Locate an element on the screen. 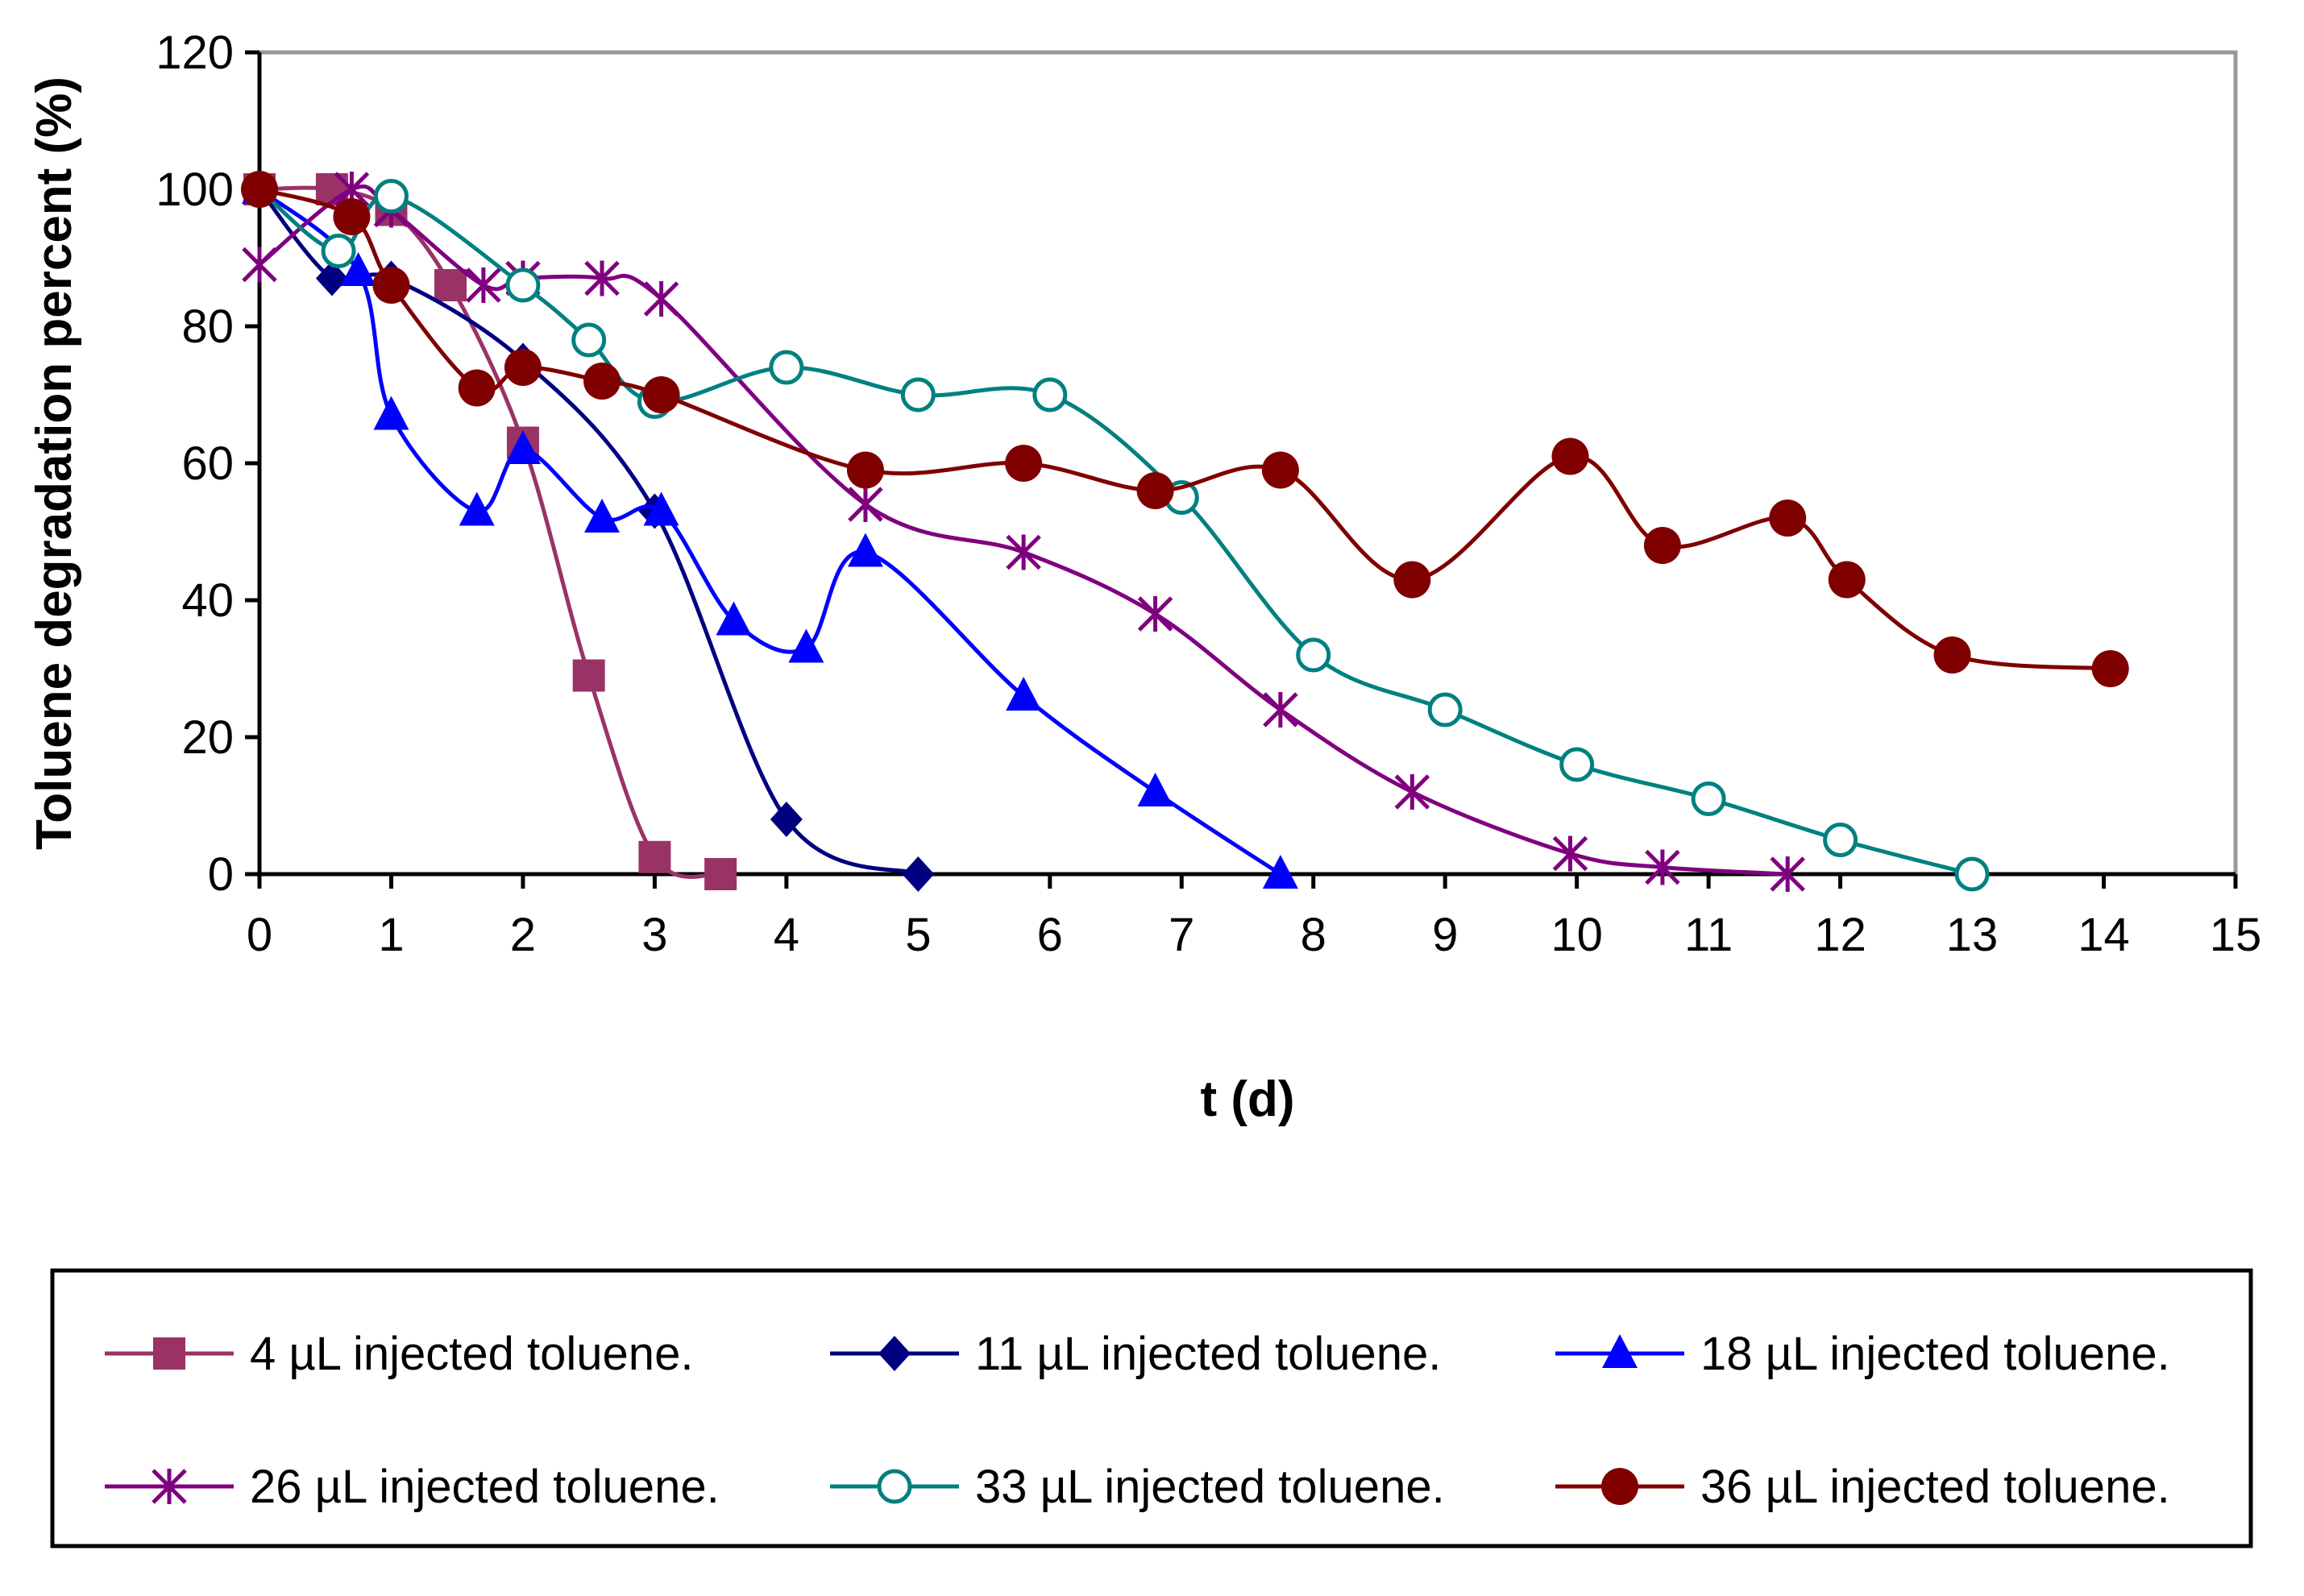 Image resolution: width=2304 pixels, height=1596 pixels. x-tick-label: 15 is located at coordinates (2236, 935).